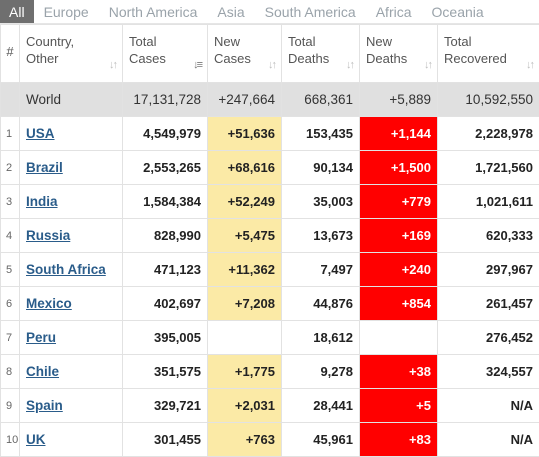  Describe the element at coordinates (147, 58) in the screenshot. I see `col-header-total-cases-line2: Cases` at that location.